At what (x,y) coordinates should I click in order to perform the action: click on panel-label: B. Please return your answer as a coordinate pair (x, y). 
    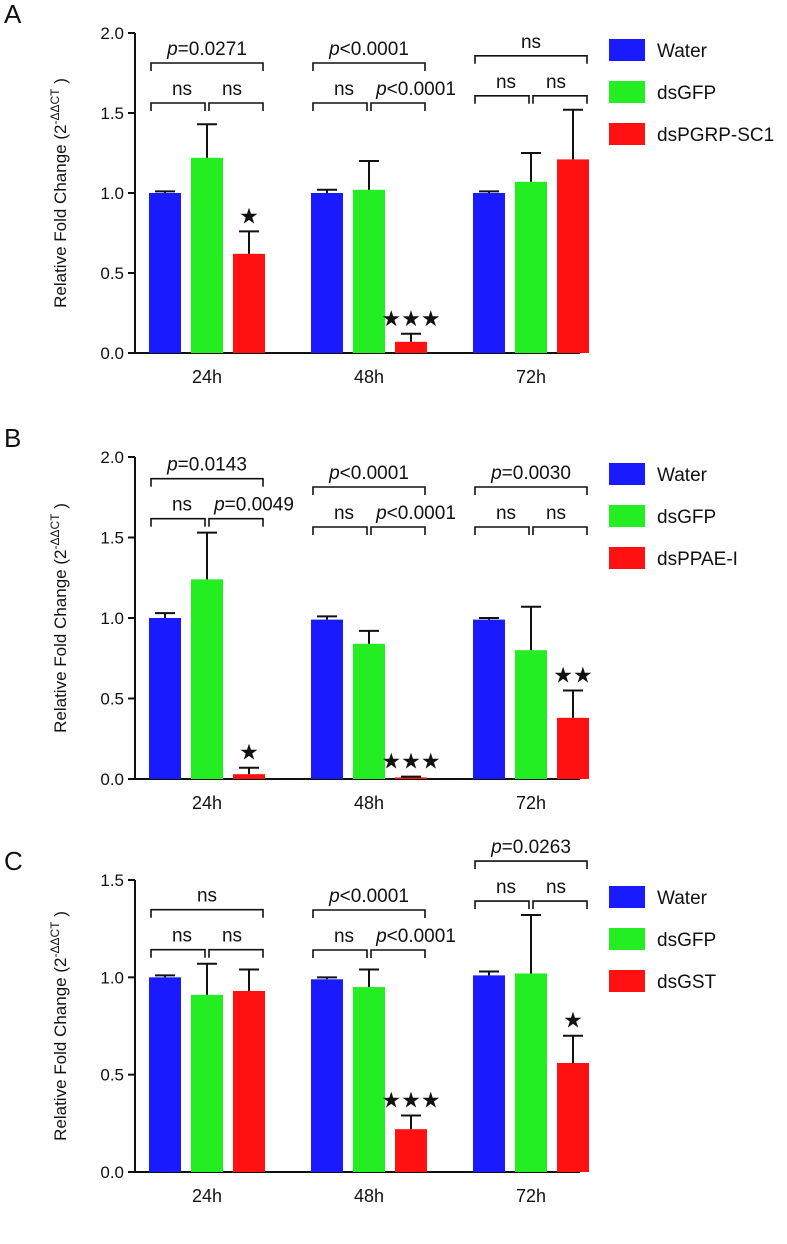
    Looking at the image, I should click on (12, 438).